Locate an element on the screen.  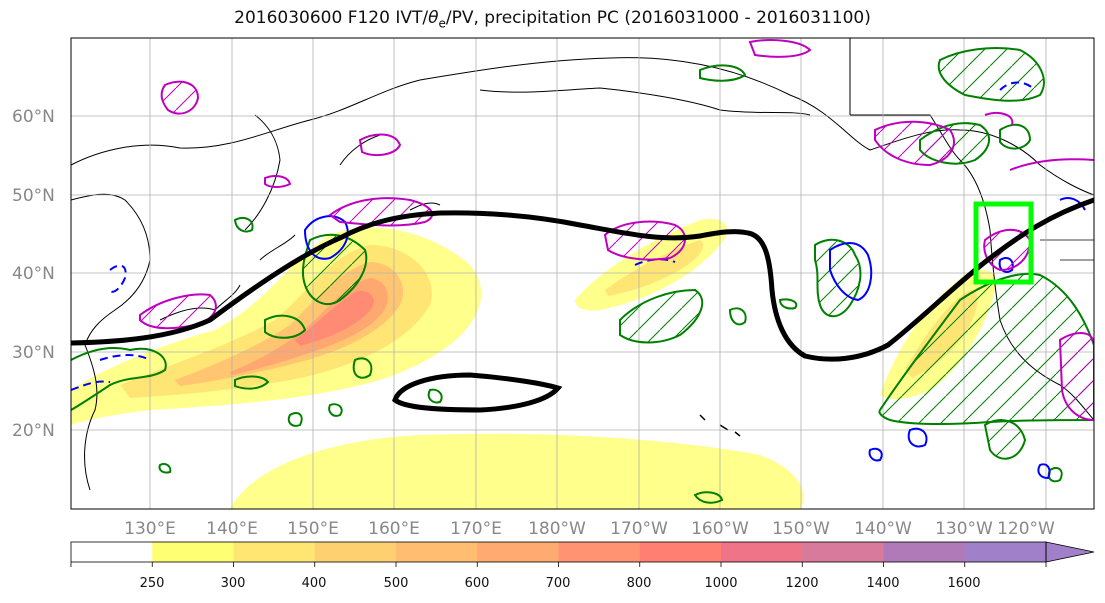
colorbar-label-300: 300 is located at coordinates (233, 583).